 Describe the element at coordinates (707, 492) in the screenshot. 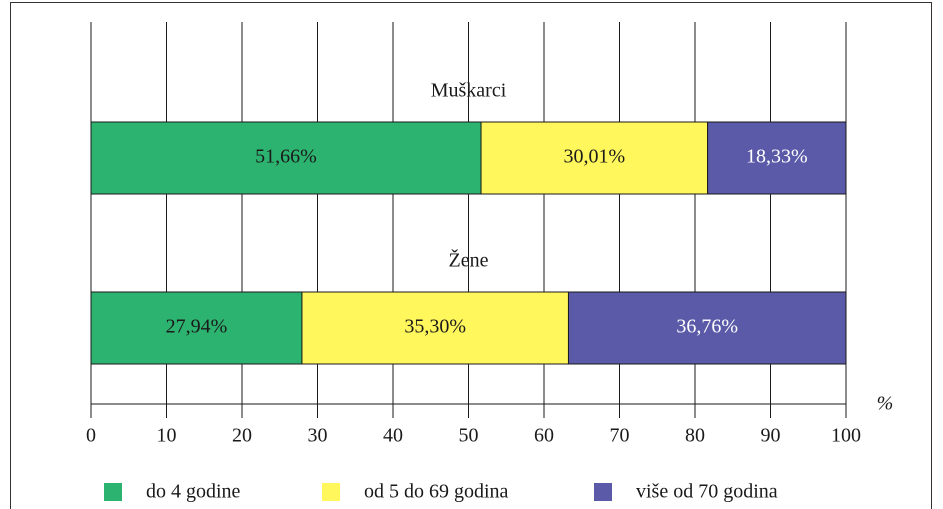

I see `legend-label: više od 70 godina` at that location.